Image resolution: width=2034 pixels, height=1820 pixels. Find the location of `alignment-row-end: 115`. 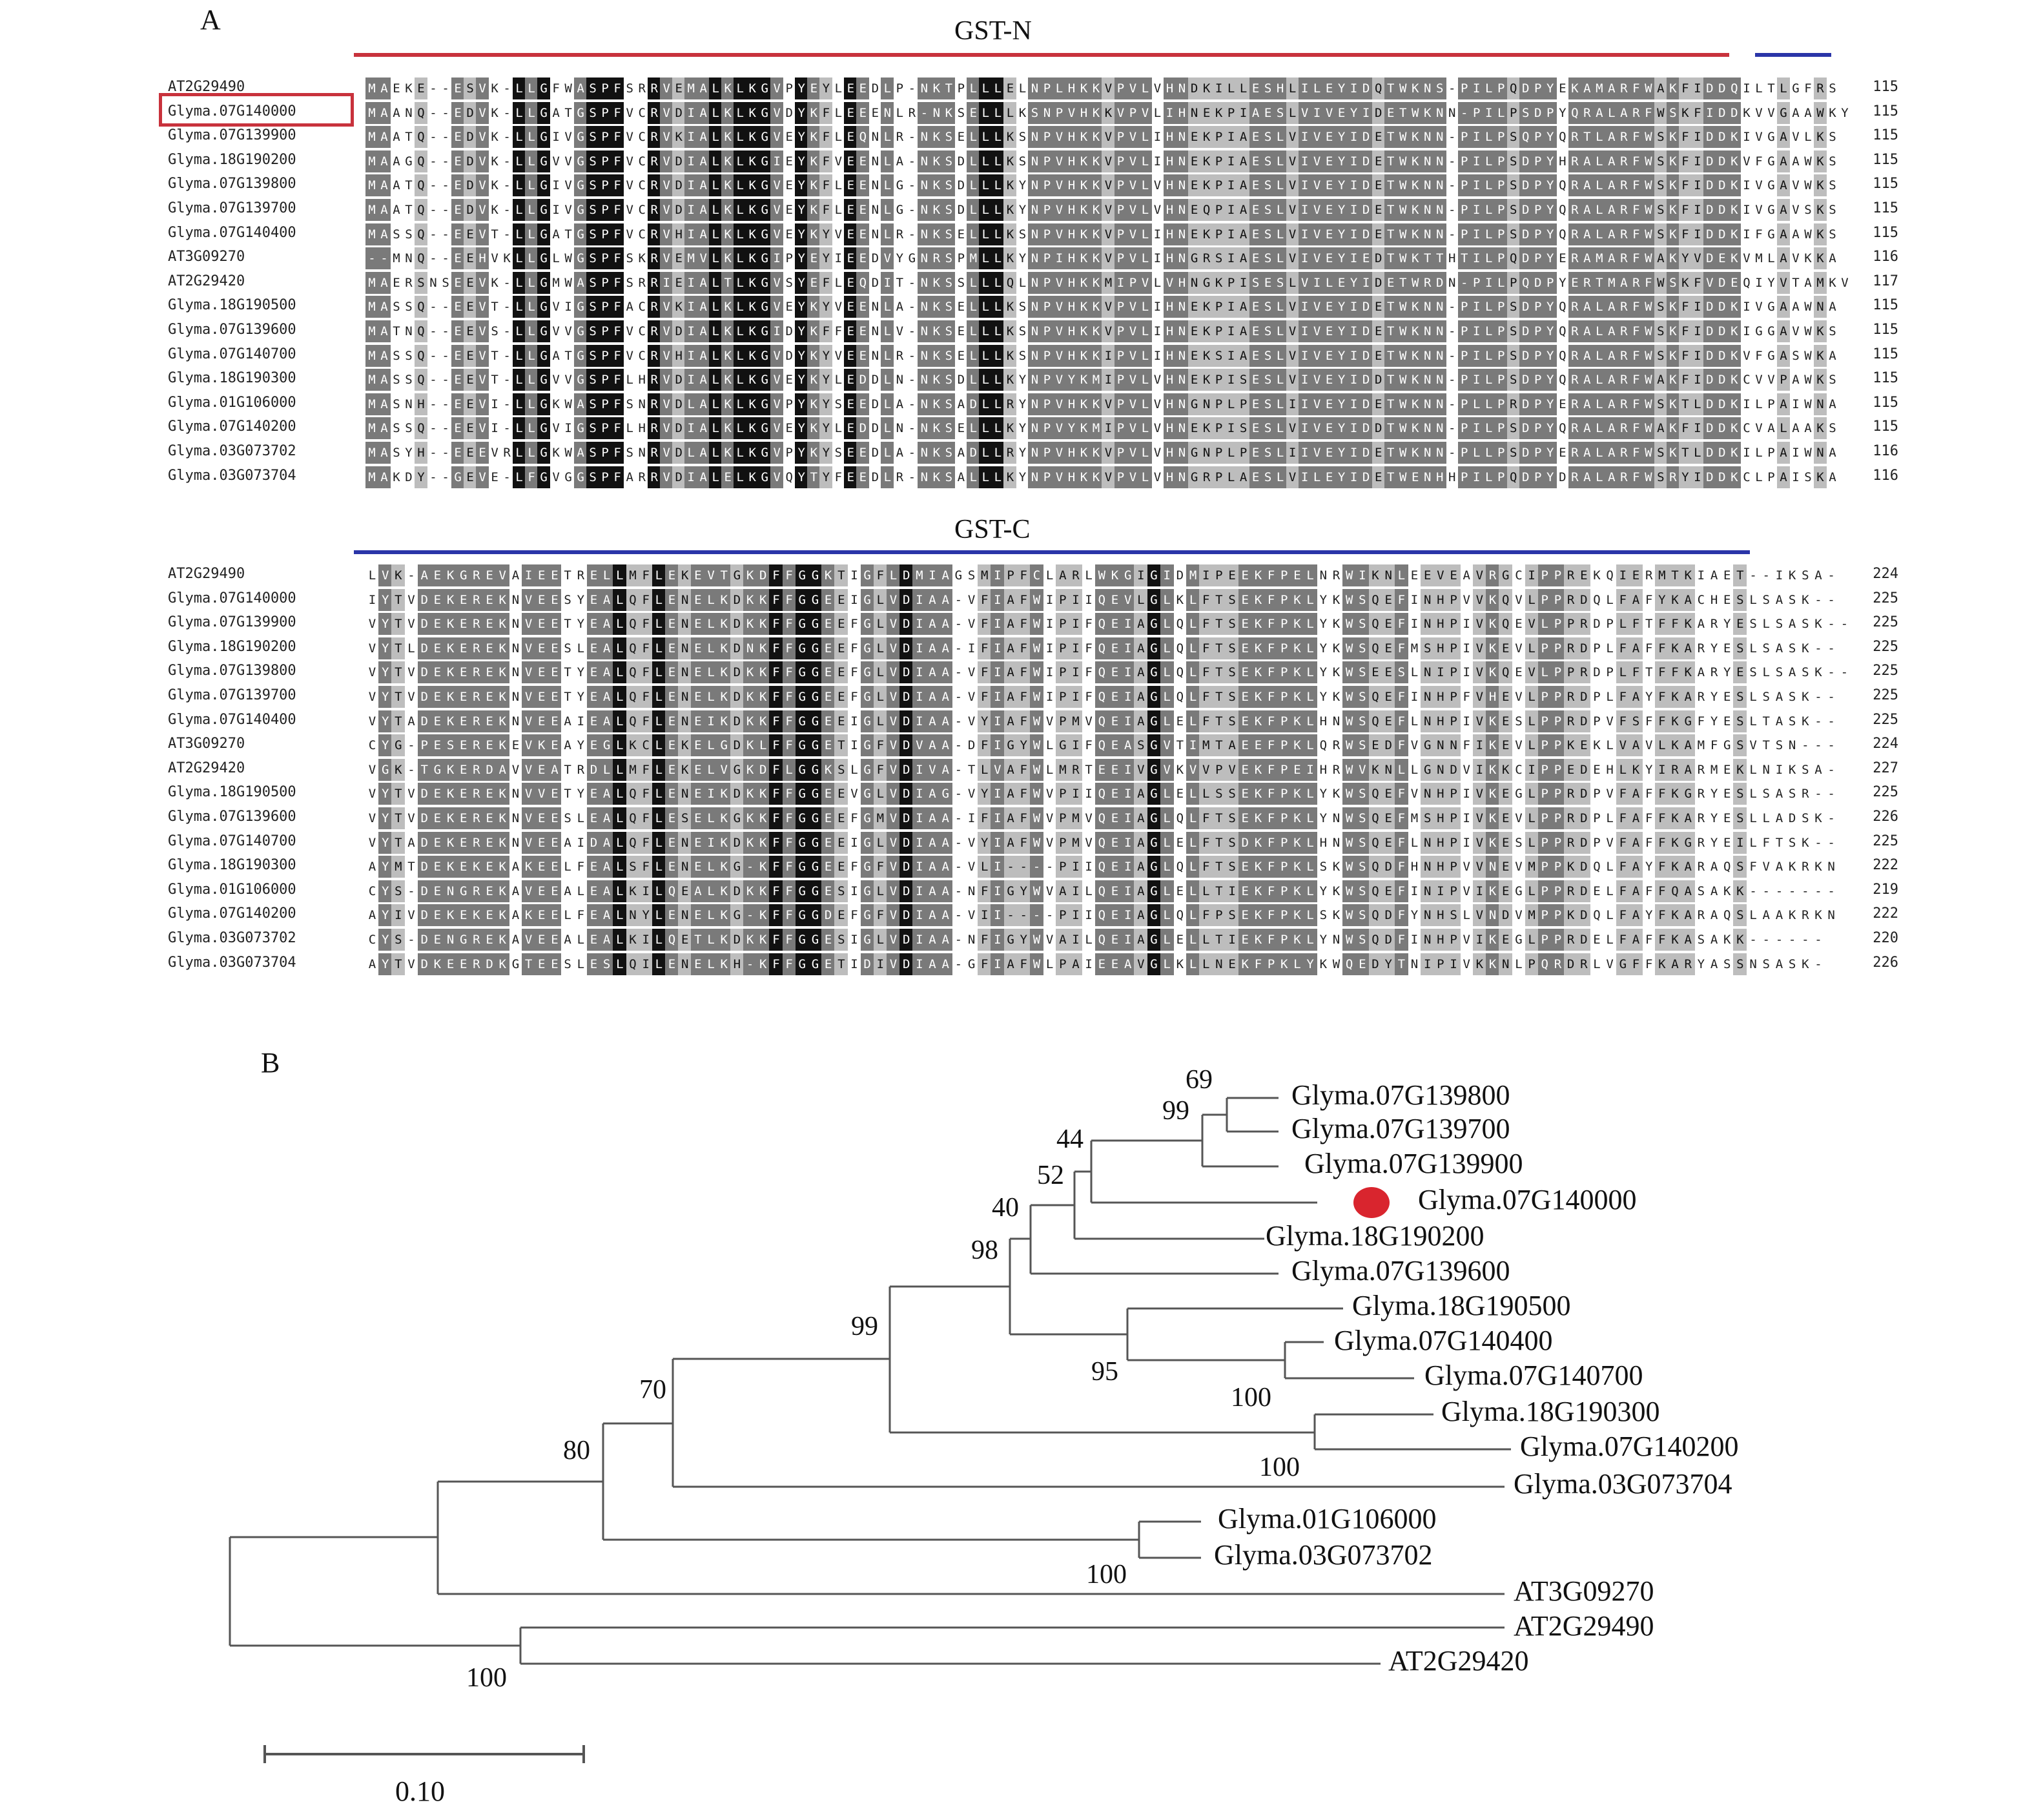

alignment-row-end: 115 is located at coordinates (1885, 87).